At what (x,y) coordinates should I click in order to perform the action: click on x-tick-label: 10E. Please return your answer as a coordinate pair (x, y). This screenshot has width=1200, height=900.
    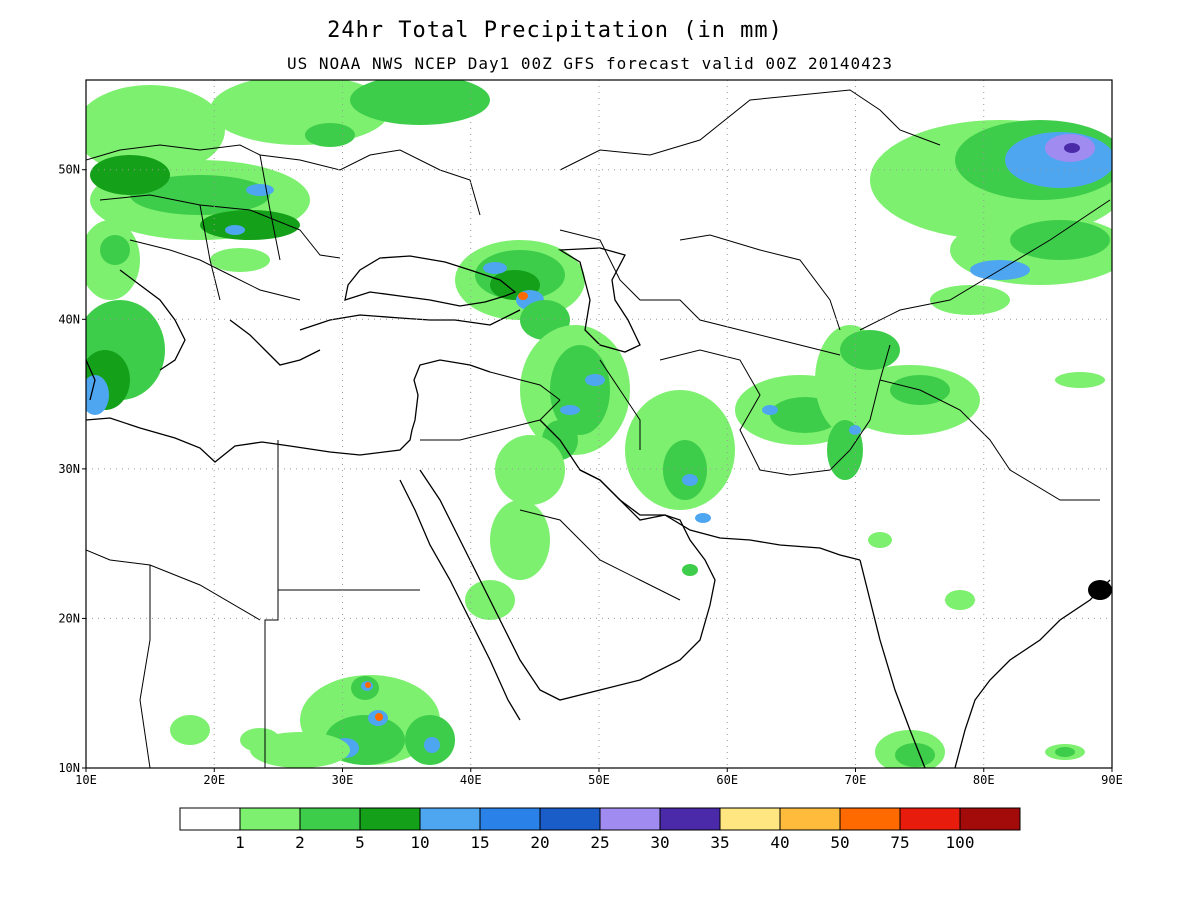
    Looking at the image, I should click on (86, 780).